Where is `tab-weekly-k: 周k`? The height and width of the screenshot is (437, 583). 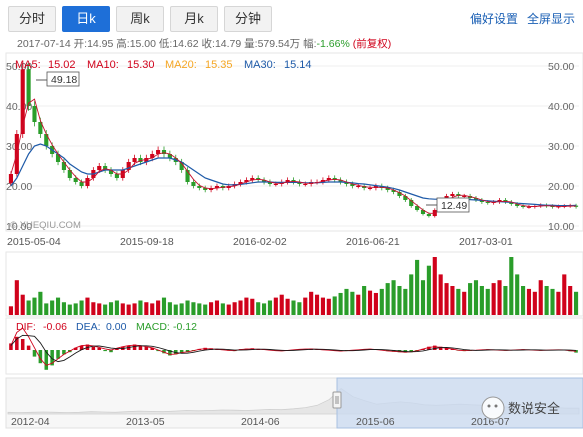 tab-weekly-k: 周k is located at coordinates (140, 19).